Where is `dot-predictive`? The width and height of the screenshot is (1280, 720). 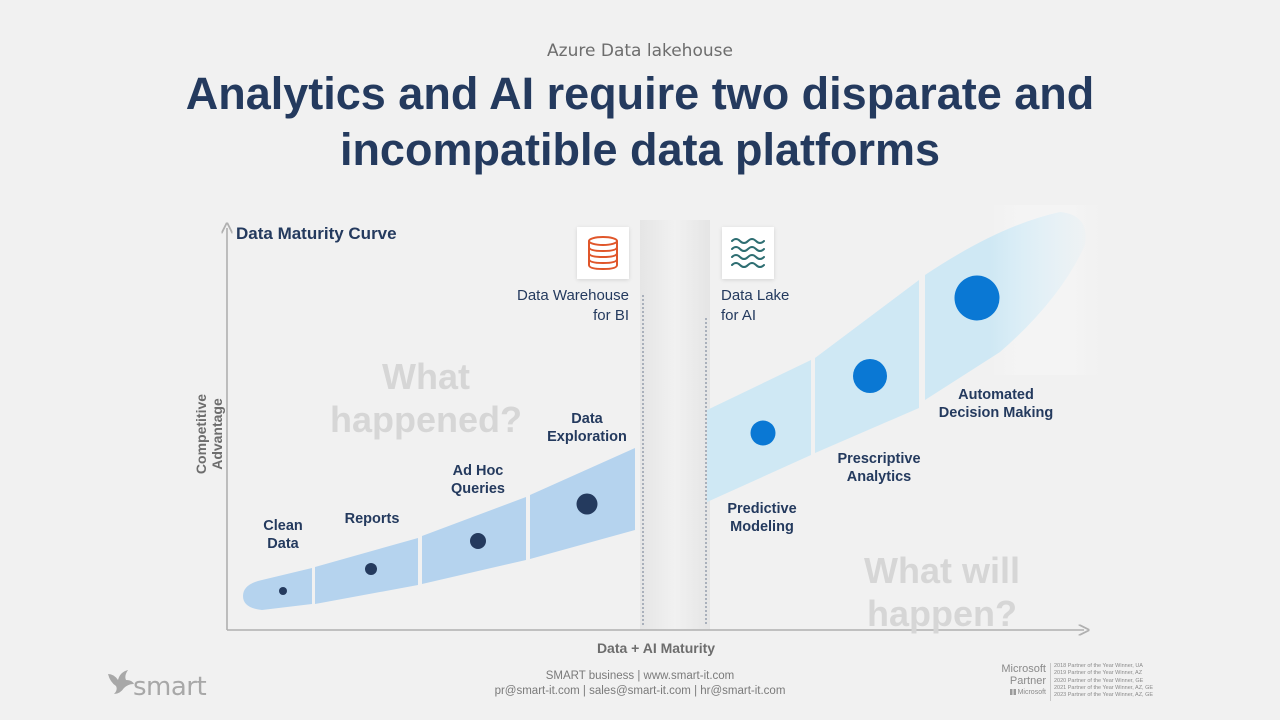
dot-predictive is located at coordinates (763, 433).